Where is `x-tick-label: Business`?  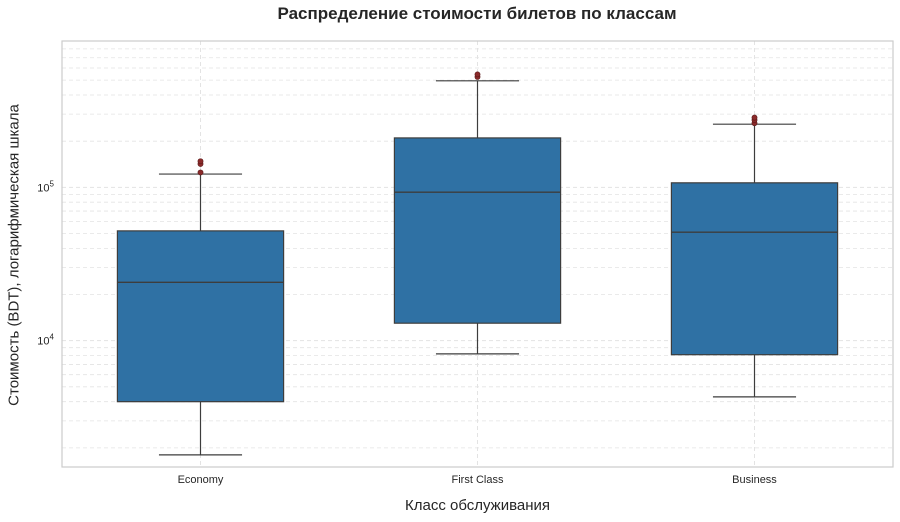 x-tick-label: Business is located at coordinates (754, 480).